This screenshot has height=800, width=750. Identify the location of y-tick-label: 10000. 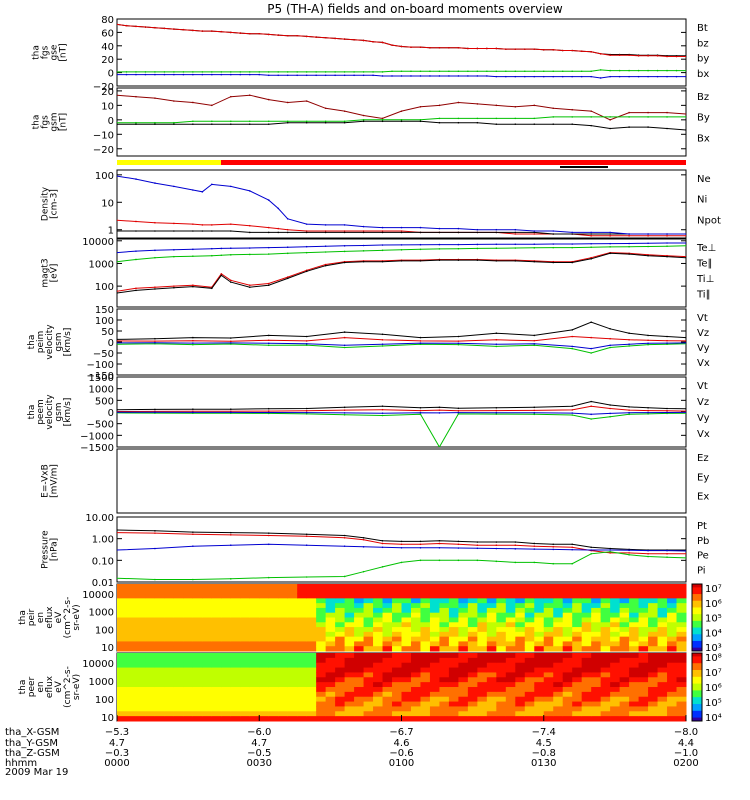
(98, 664).